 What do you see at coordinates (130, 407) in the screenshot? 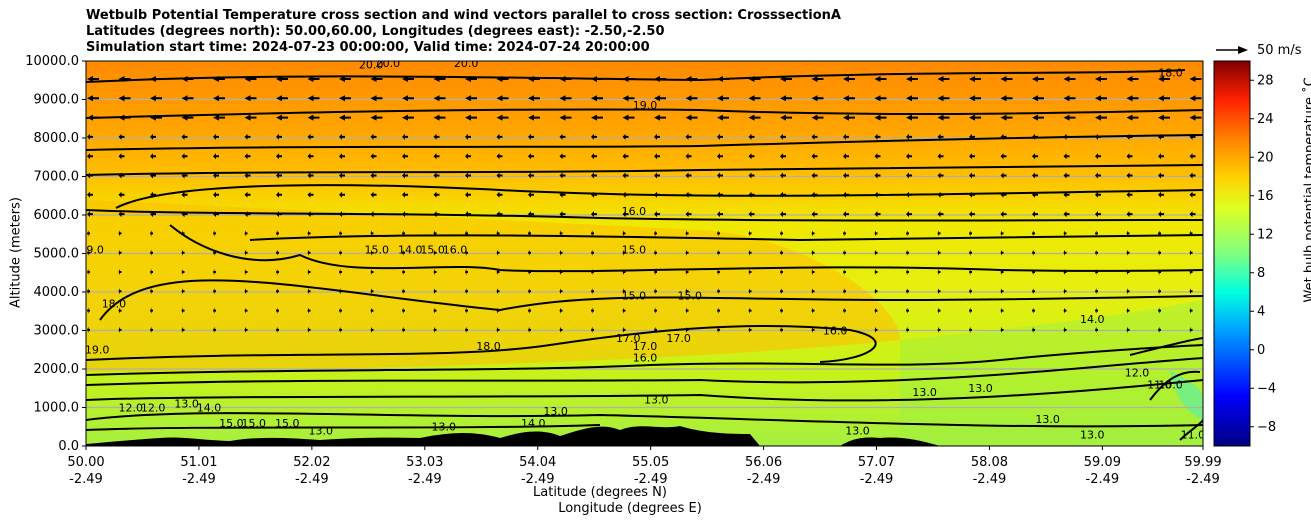
I see `contour-label: 12.0` at bounding box center [130, 407].